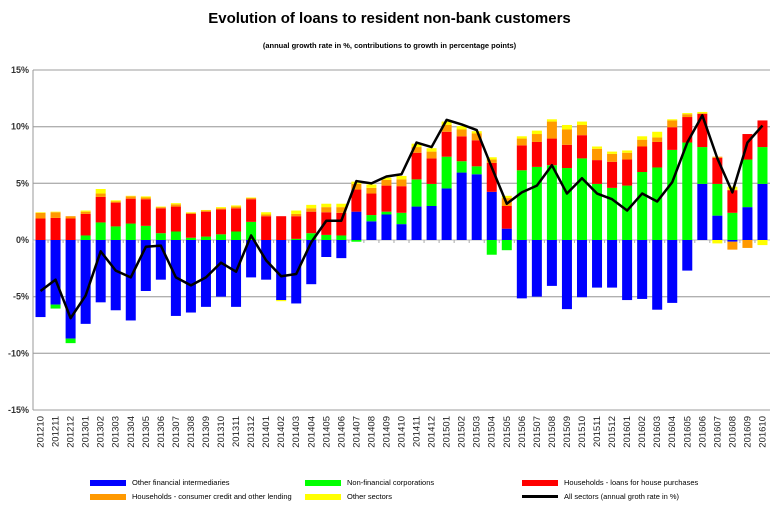 This screenshot has height=511, width=779. Describe the element at coordinates (597, 431) in the screenshot. I see `x-tick-label: 201511` at that location.